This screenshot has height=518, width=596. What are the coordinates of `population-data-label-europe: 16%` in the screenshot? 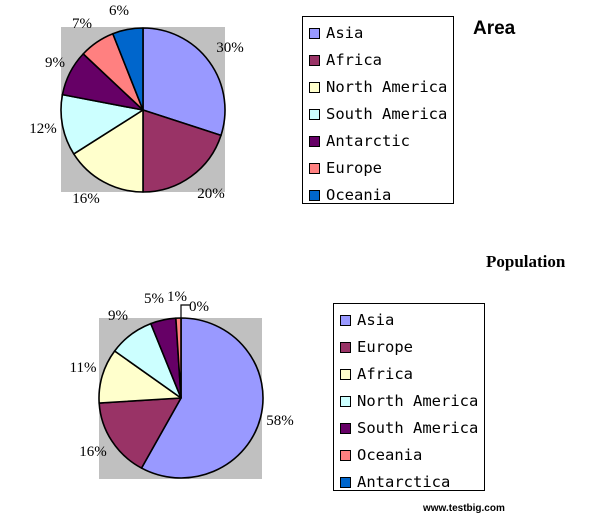 It's located at (93, 452).